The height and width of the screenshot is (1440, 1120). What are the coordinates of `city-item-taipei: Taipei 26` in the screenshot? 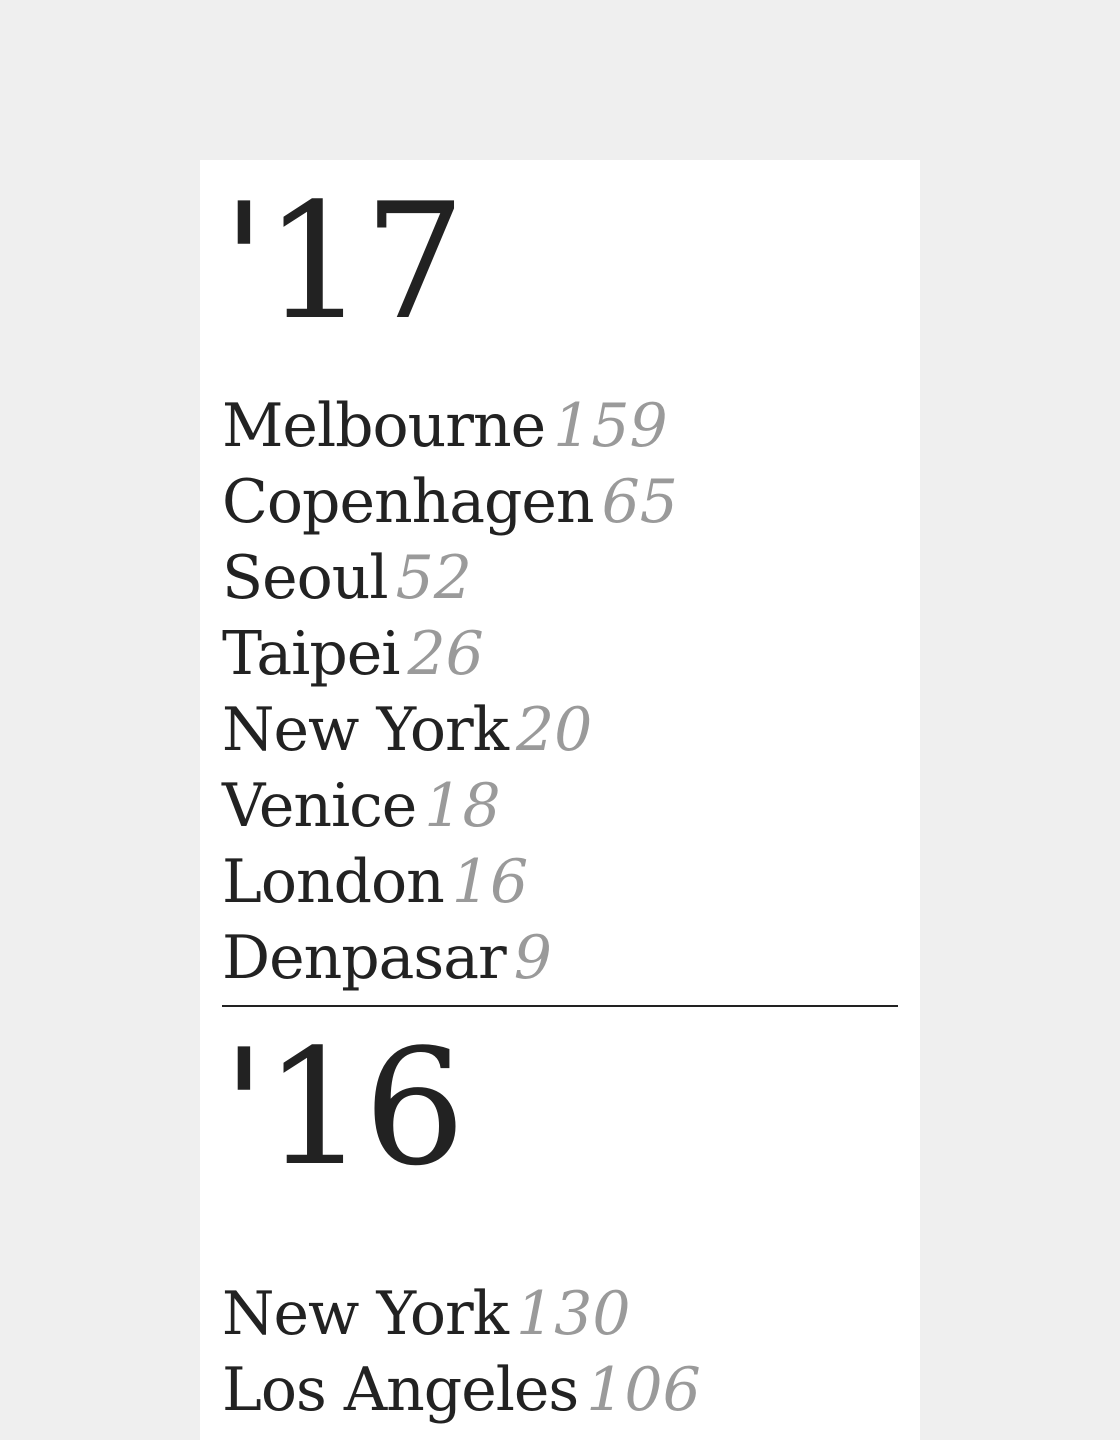 It's located at (560, 654).